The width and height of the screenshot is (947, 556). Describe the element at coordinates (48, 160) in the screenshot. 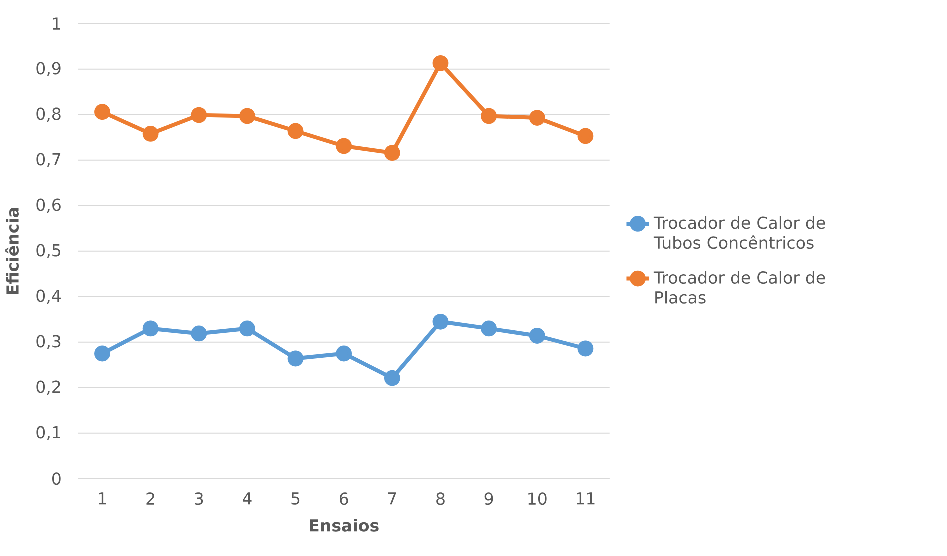

I see `y-tick-label: 0,7` at that location.